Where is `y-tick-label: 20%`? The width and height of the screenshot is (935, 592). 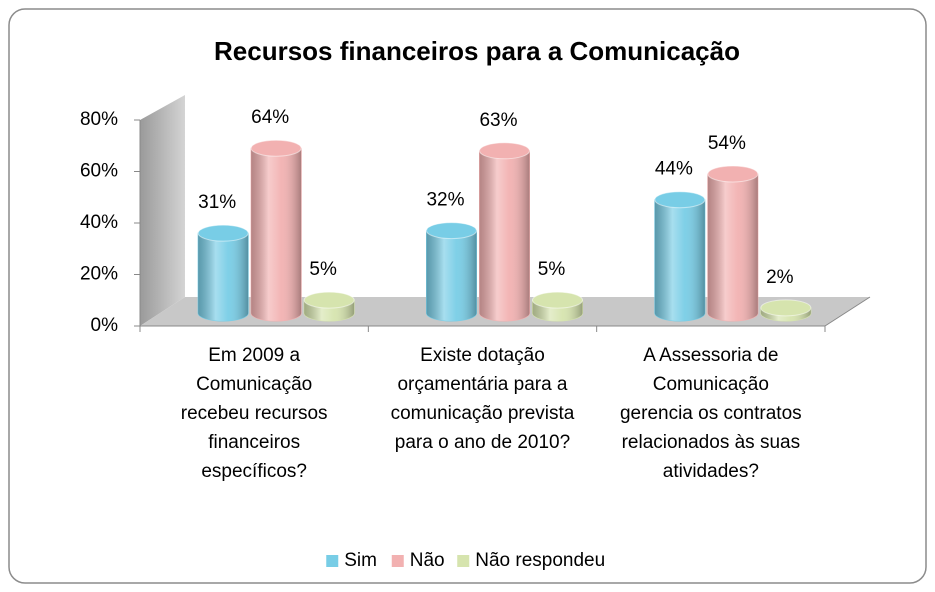
y-tick-label: 20% is located at coordinates (99, 274).